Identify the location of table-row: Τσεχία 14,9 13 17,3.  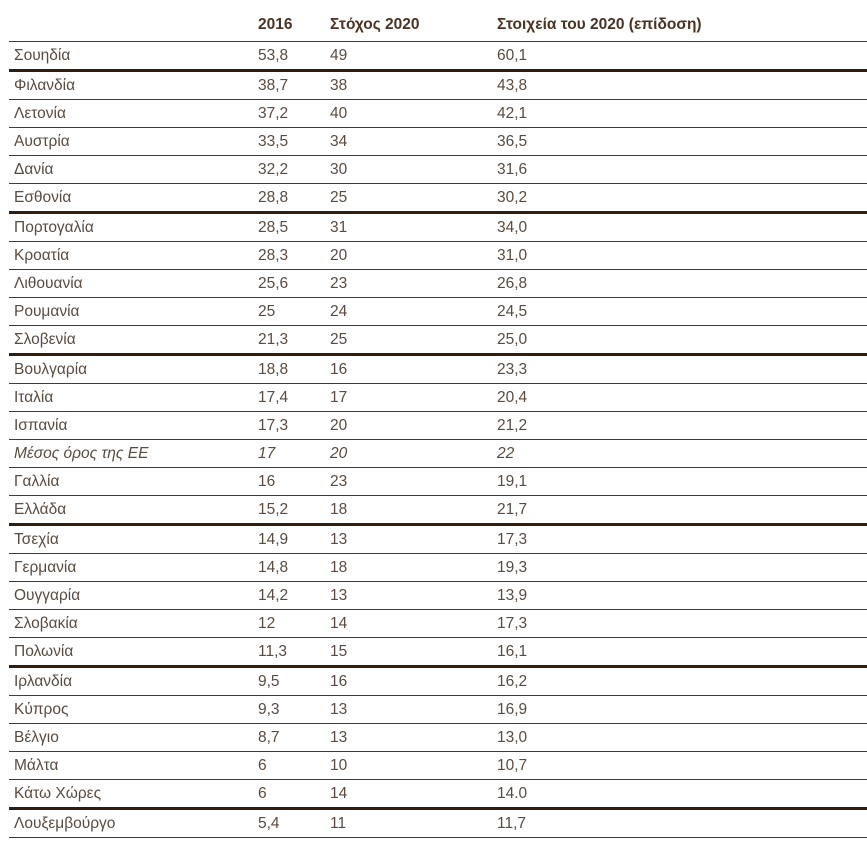
(438, 539).